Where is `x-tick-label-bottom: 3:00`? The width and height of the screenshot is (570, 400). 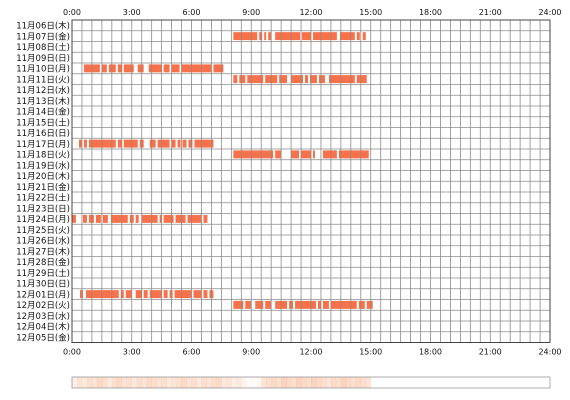
x-tick-label-bottom: 3:00 is located at coordinates (132, 352).